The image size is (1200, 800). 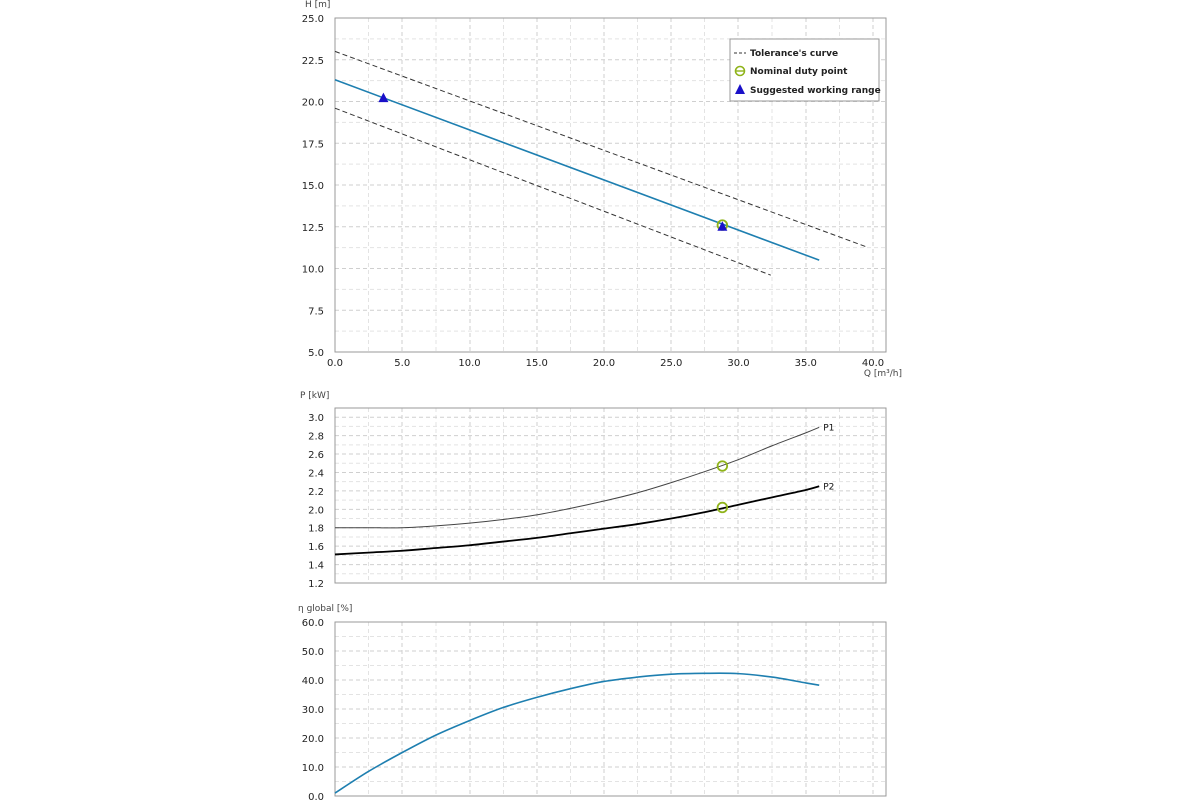 What do you see at coordinates (799, 72) in the screenshot?
I see `legend-duty-label: Nominal duty point` at bounding box center [799, 72].